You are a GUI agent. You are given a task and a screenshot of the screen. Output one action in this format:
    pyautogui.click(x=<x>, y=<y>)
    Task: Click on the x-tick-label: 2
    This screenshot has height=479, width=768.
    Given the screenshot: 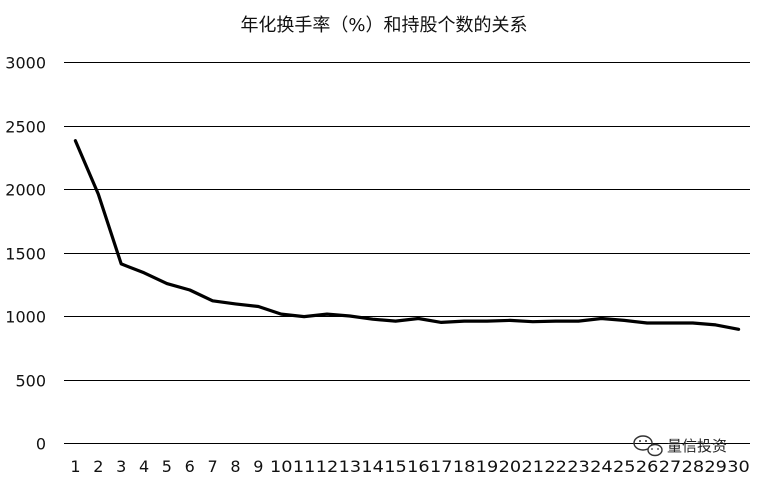 What is the action you would take?
    pyautogui.click(x=98, y=466)
    